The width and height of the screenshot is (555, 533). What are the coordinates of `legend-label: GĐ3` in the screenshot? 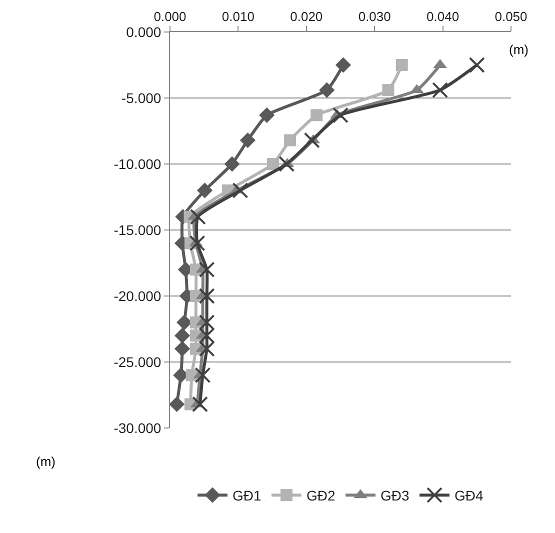 It's located at (395, 496).